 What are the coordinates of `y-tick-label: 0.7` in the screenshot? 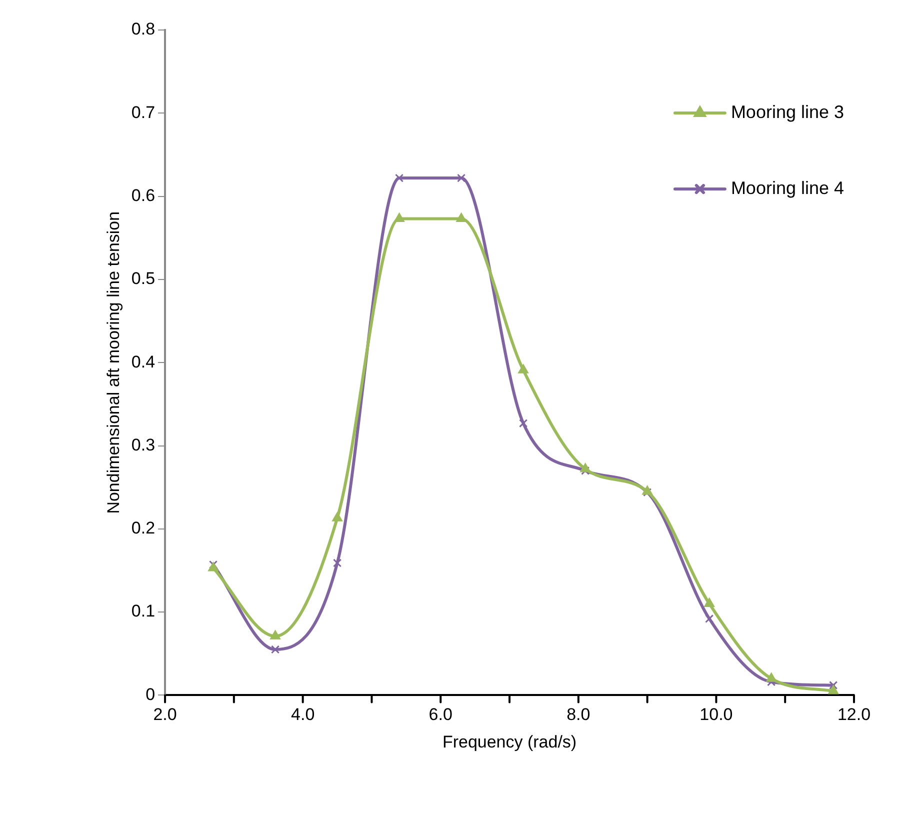 It's located at (143, 112).